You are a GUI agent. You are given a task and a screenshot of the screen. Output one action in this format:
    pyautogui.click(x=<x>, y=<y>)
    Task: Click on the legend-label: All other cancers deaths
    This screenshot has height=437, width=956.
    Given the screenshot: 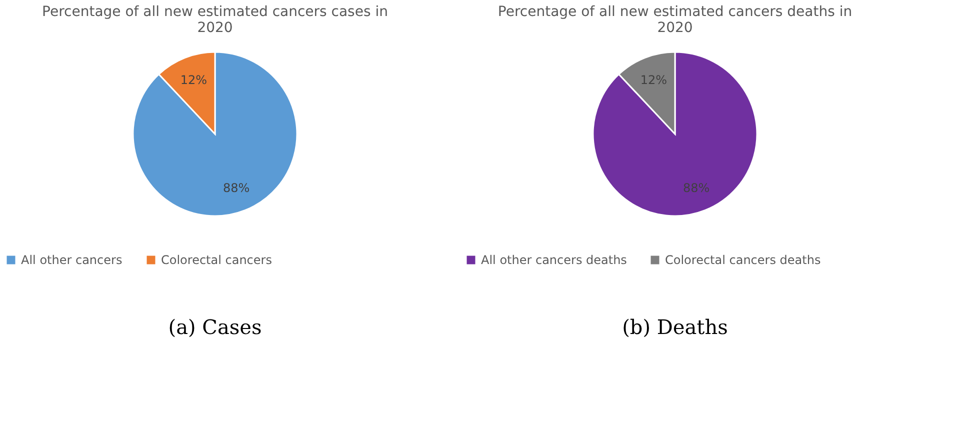 What is the action you would take?
    pyautogui.click(x=554, y=260)
    